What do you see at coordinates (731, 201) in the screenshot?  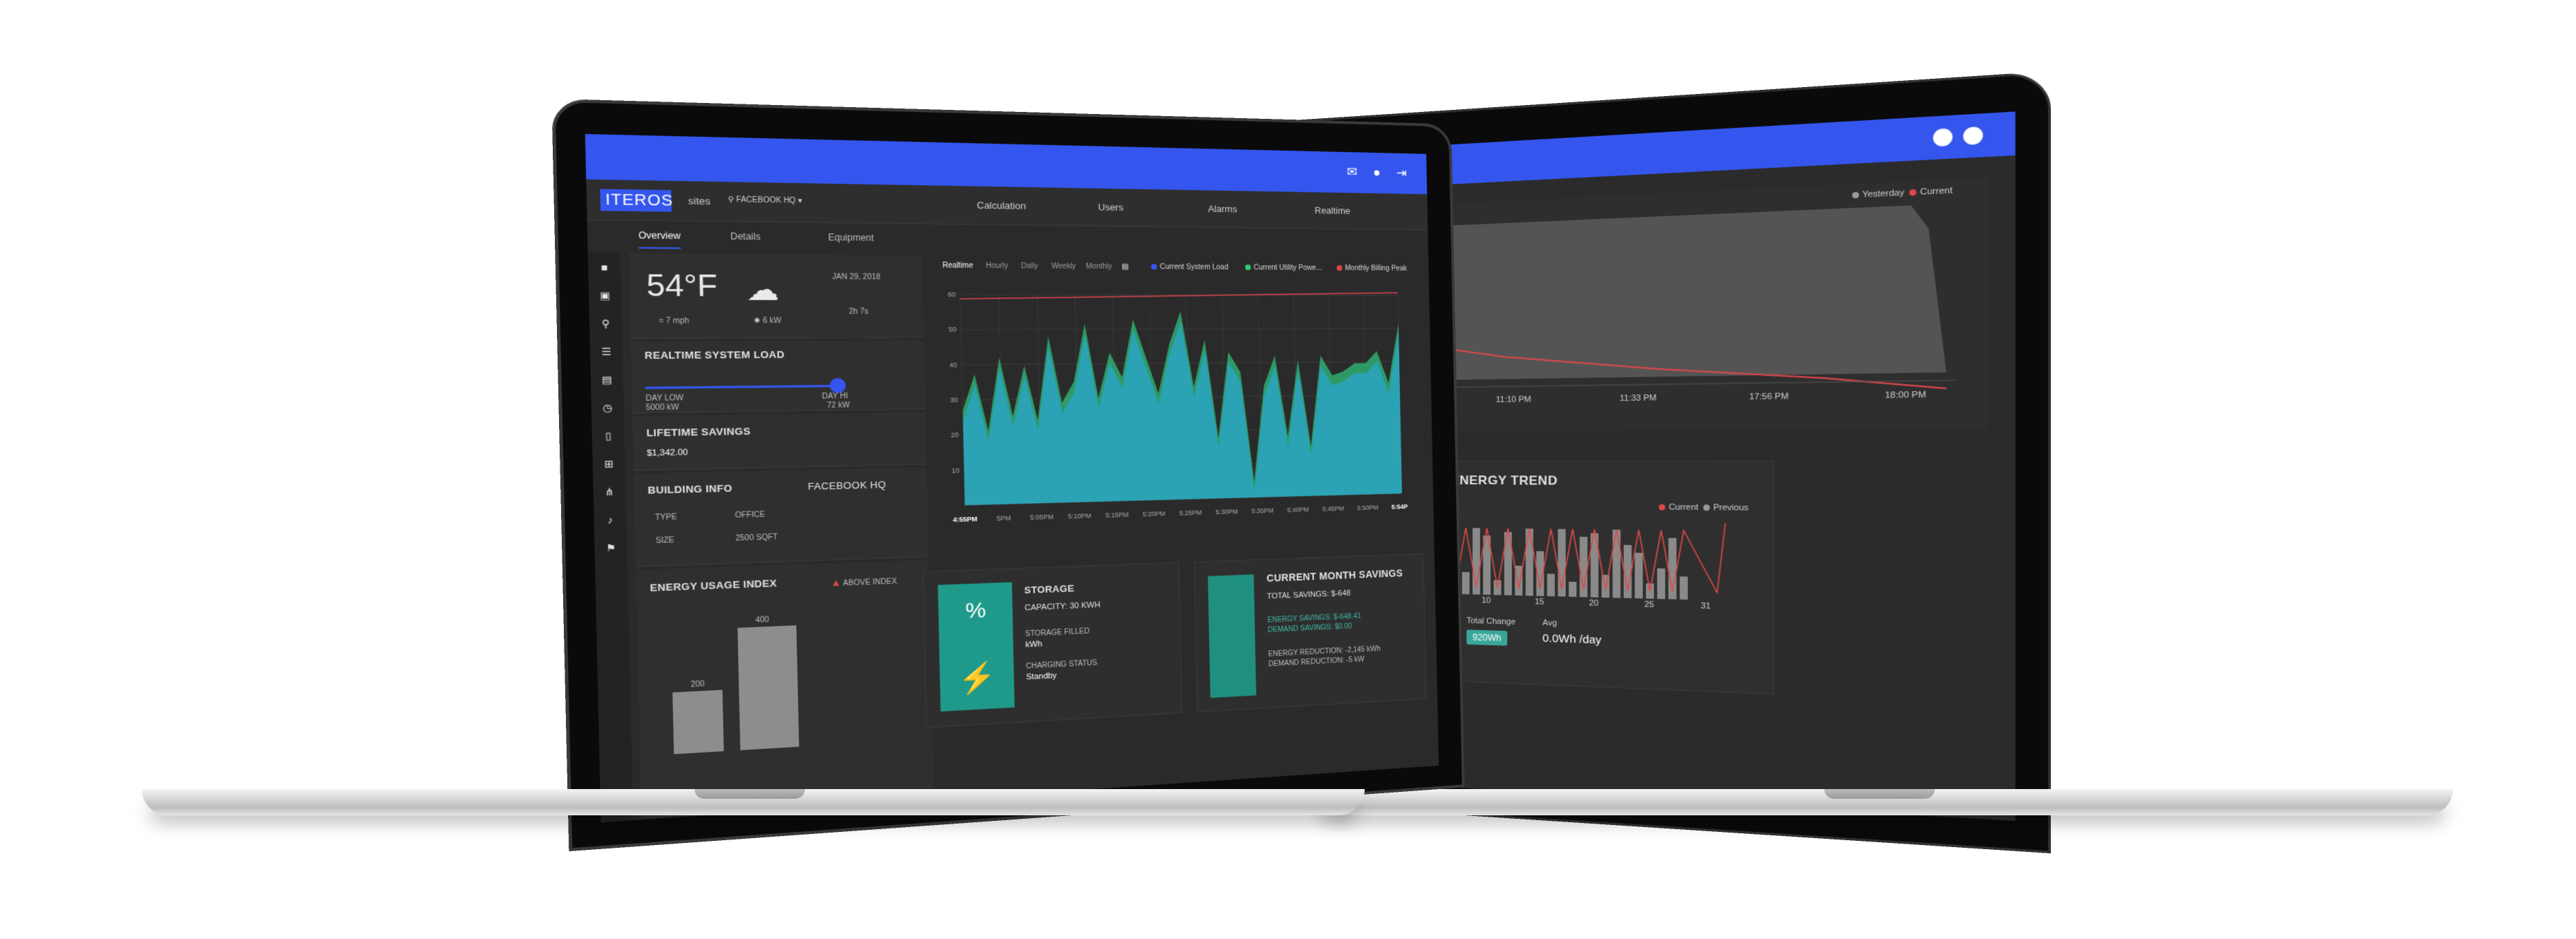 I see `location-pin-icon: ⚲` at bounding box center [731, 201].